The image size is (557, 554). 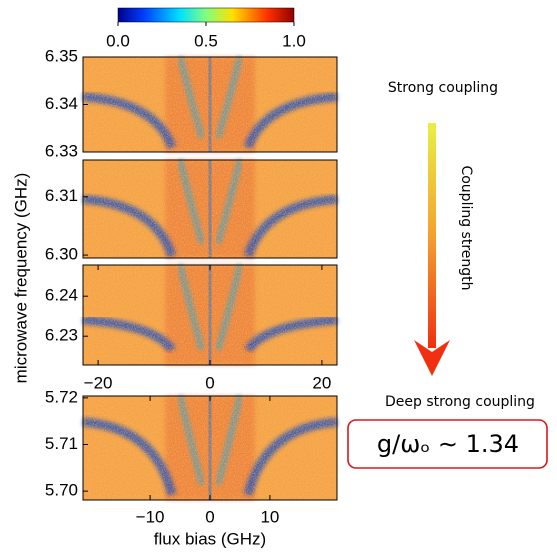 What do you see at coordinates (210, 538) in the screenshot?
I see `x-axis-label: flux bias (GHz)` at bounding box center [210, 538].